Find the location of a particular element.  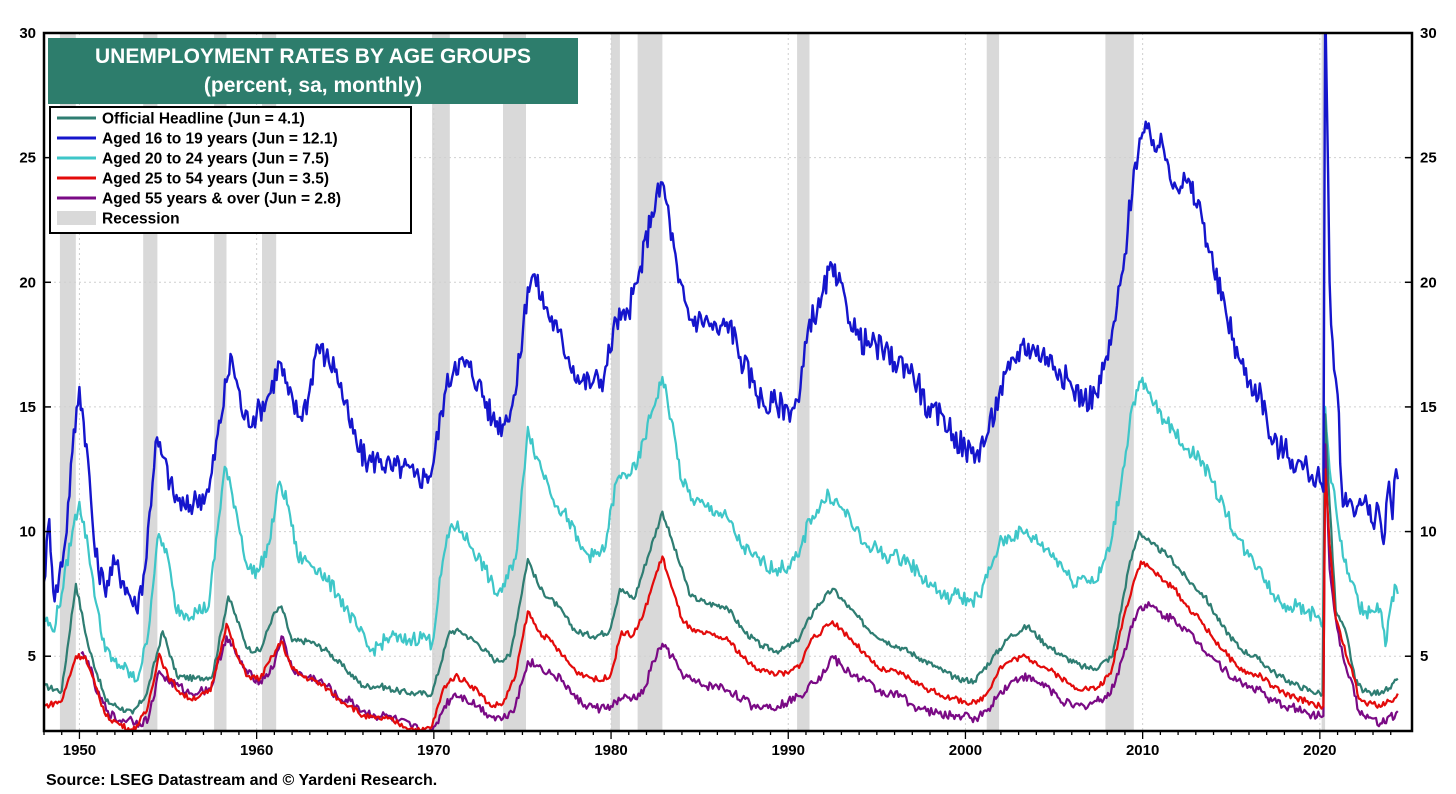

y-tick-label-right: 10 is located at coordinates (1428, 532).